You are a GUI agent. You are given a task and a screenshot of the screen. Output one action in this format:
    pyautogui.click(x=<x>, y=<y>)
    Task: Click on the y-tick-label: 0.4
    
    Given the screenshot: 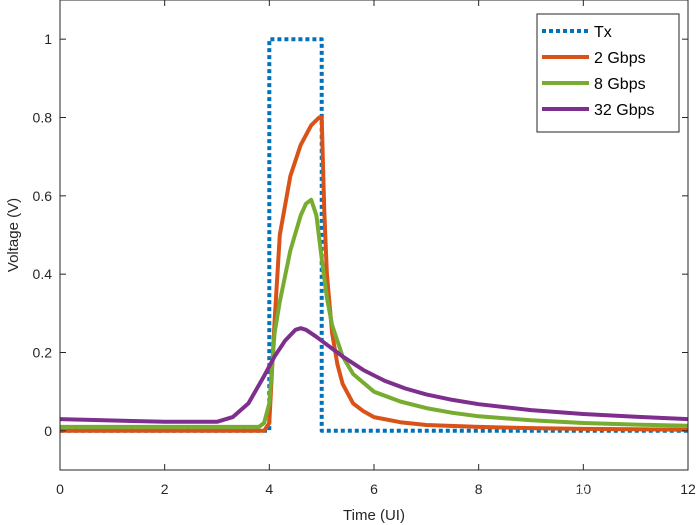 What is the action you would take?
    pyautogui.click(x=43, y=274)
    